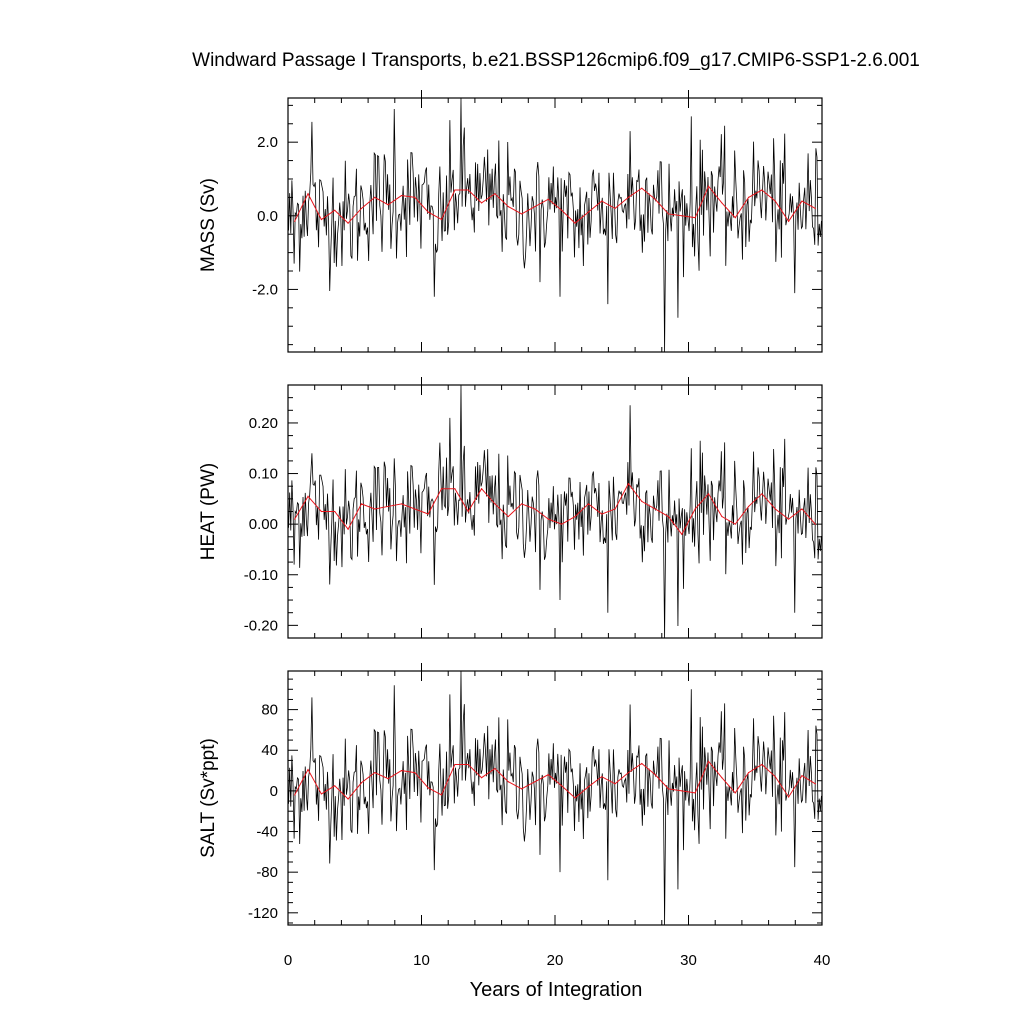 The height and width of the screenshot is (1024, 1024). What do you see at coordinates (555, 204) in the screenshot?
I see `mass-annual-mean-series` at bounding box center [555, 204].